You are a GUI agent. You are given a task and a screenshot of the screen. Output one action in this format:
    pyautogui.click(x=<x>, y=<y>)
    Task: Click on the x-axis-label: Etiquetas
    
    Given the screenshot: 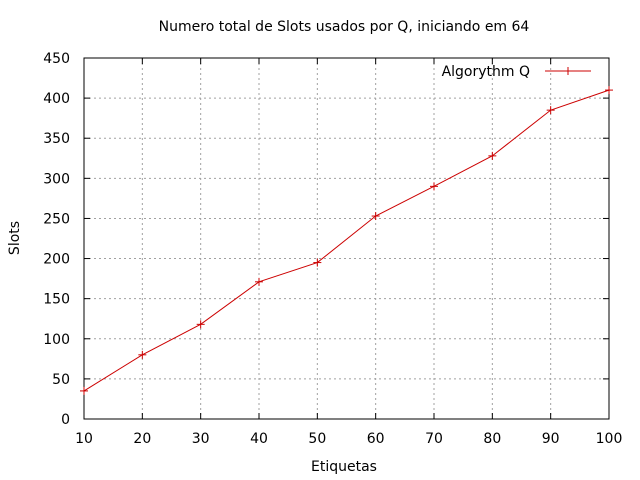 What is the action you would take?
    pyautogui.click(x=344, y=467)
    